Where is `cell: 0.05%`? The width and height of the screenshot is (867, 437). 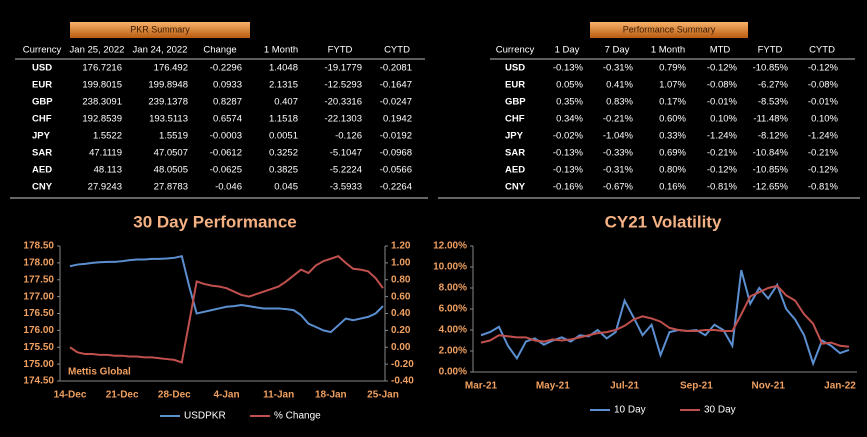 cell: 0.05% is located at coordinates (569, 85).